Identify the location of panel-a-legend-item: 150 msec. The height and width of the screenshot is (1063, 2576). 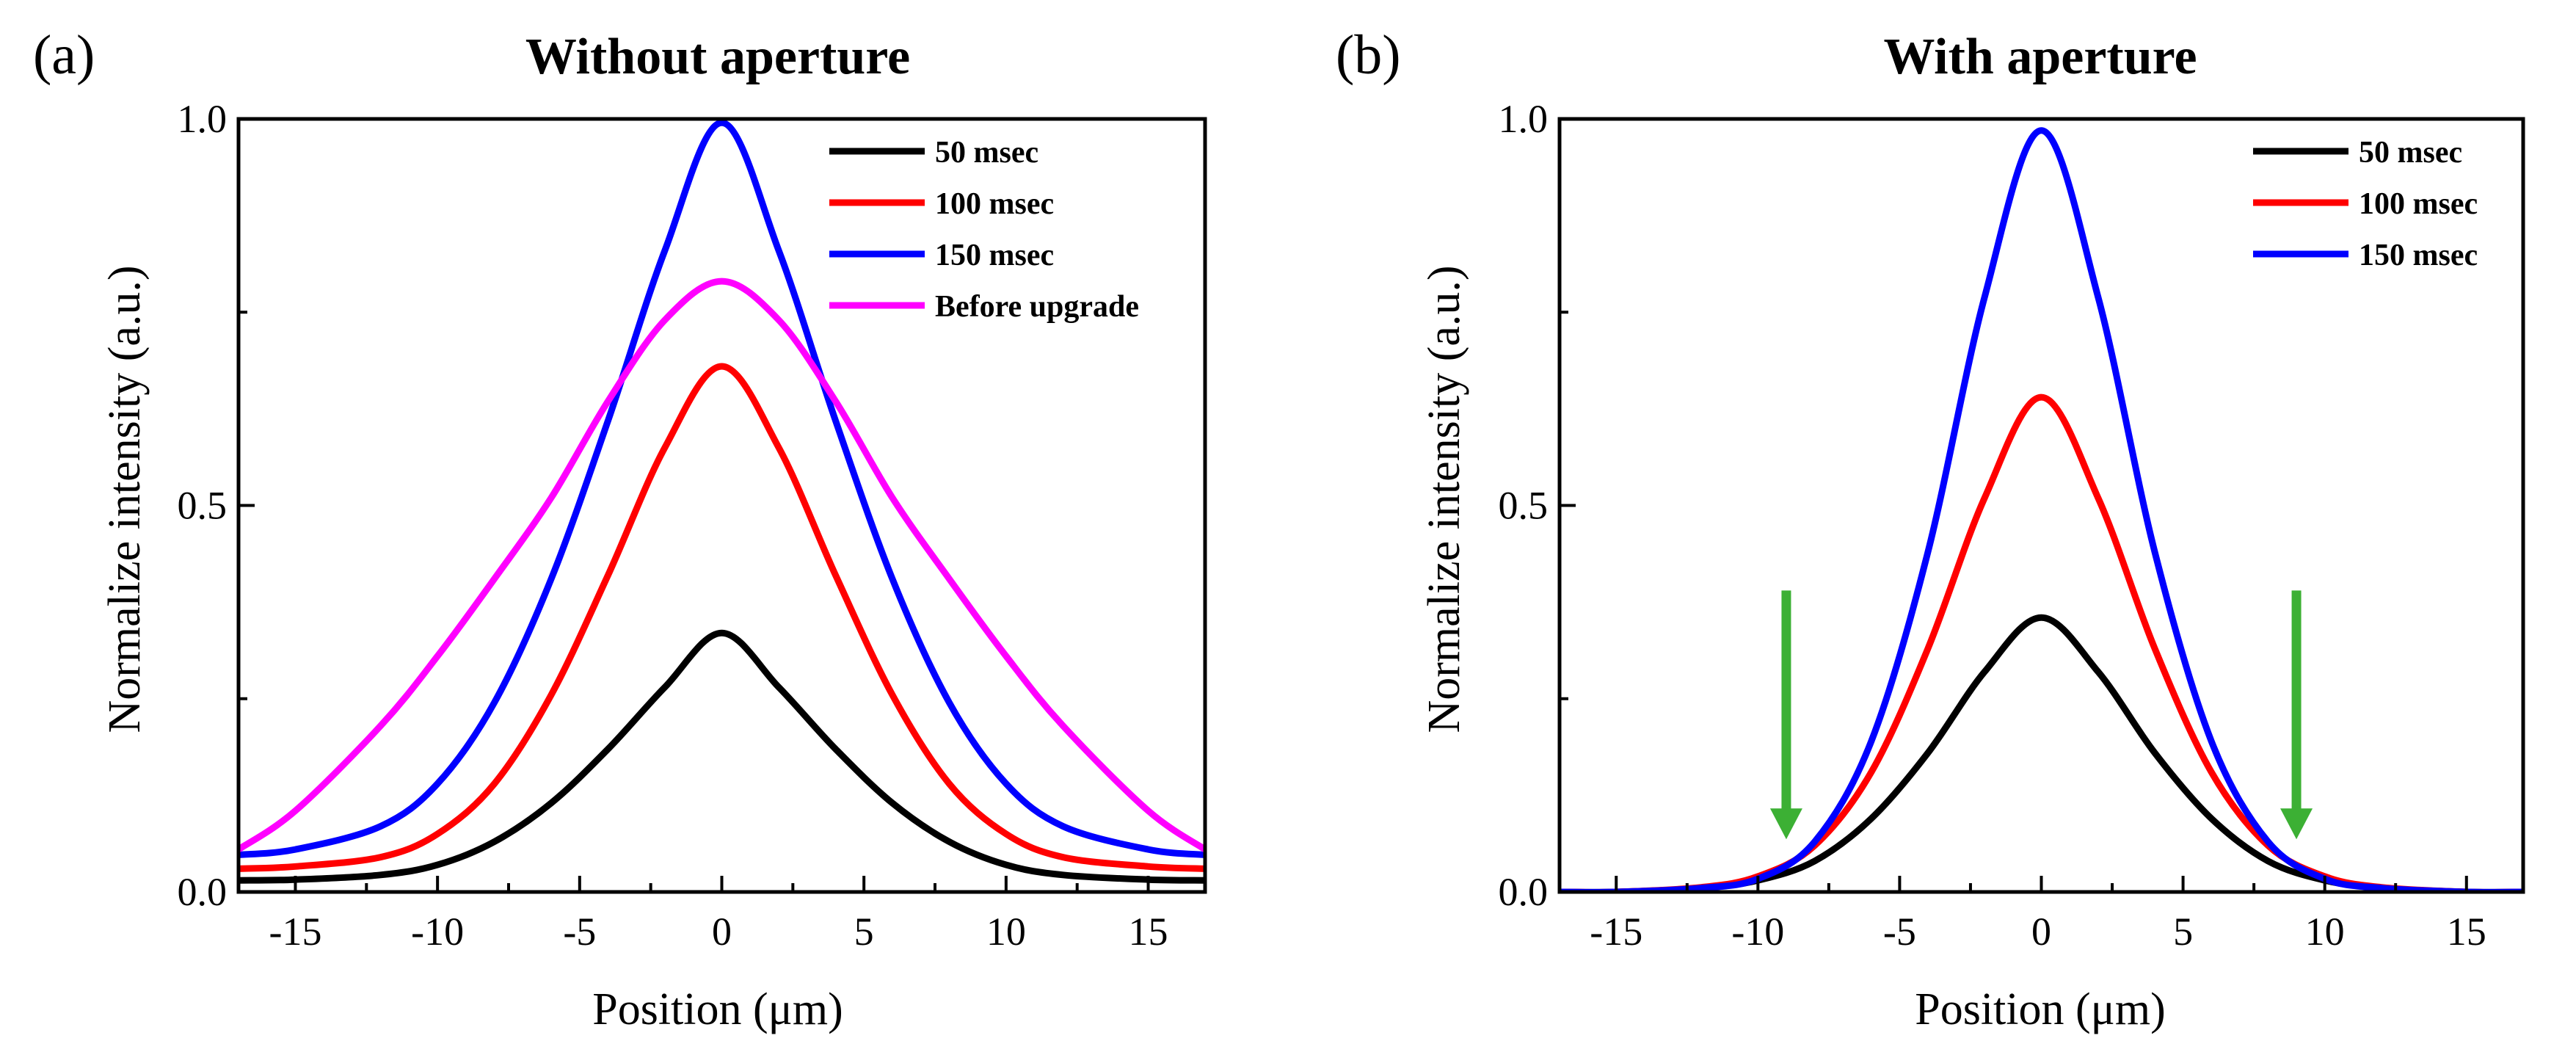
(941, 255).